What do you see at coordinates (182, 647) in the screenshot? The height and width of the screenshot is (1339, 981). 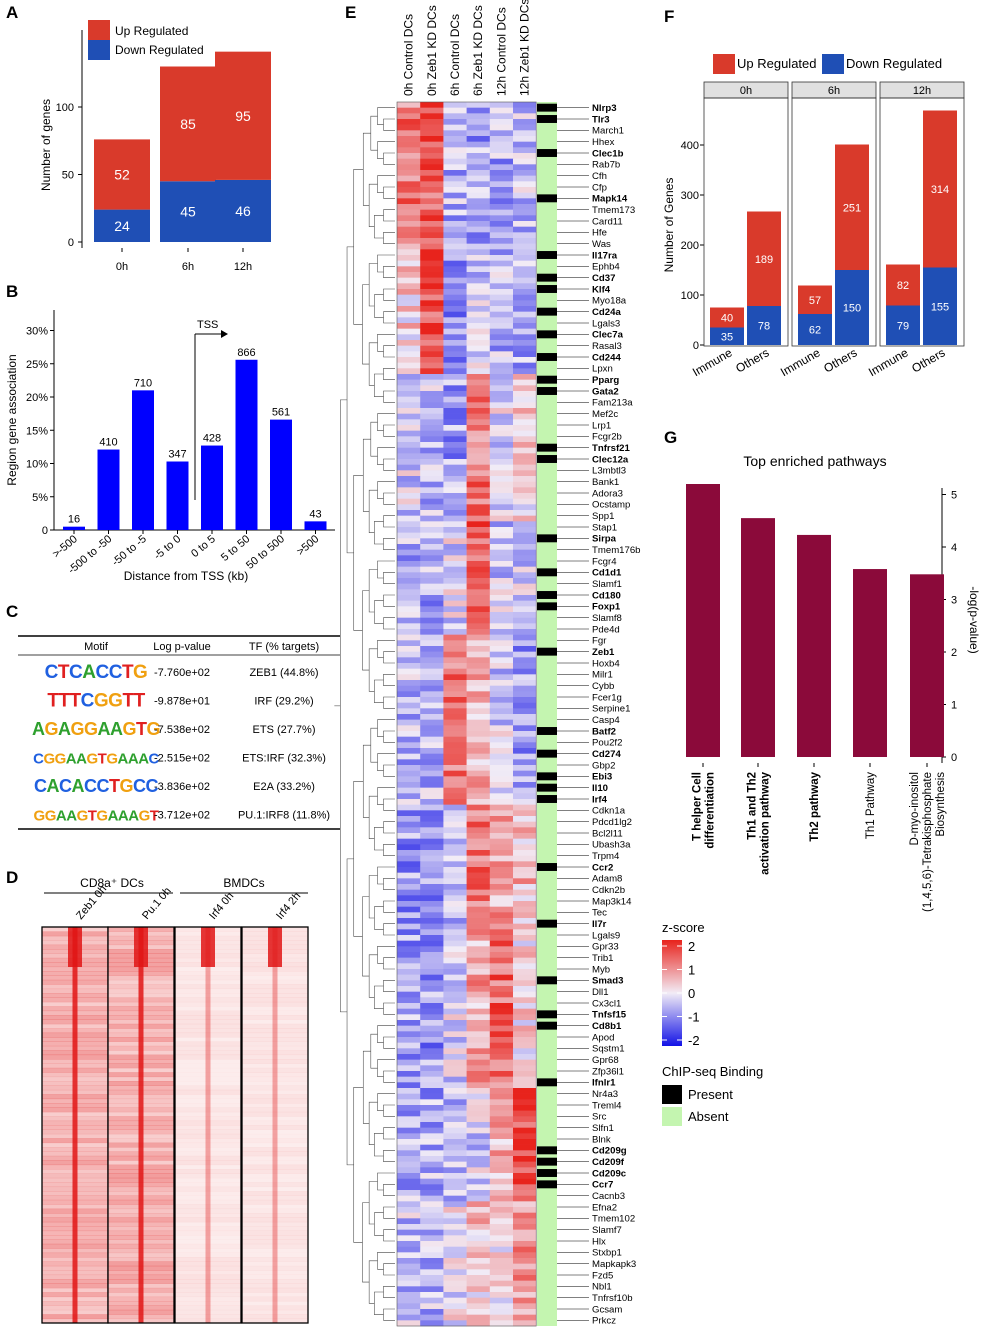 I see `pval-col-header: Log p-value` at bounding box center [182, 647].